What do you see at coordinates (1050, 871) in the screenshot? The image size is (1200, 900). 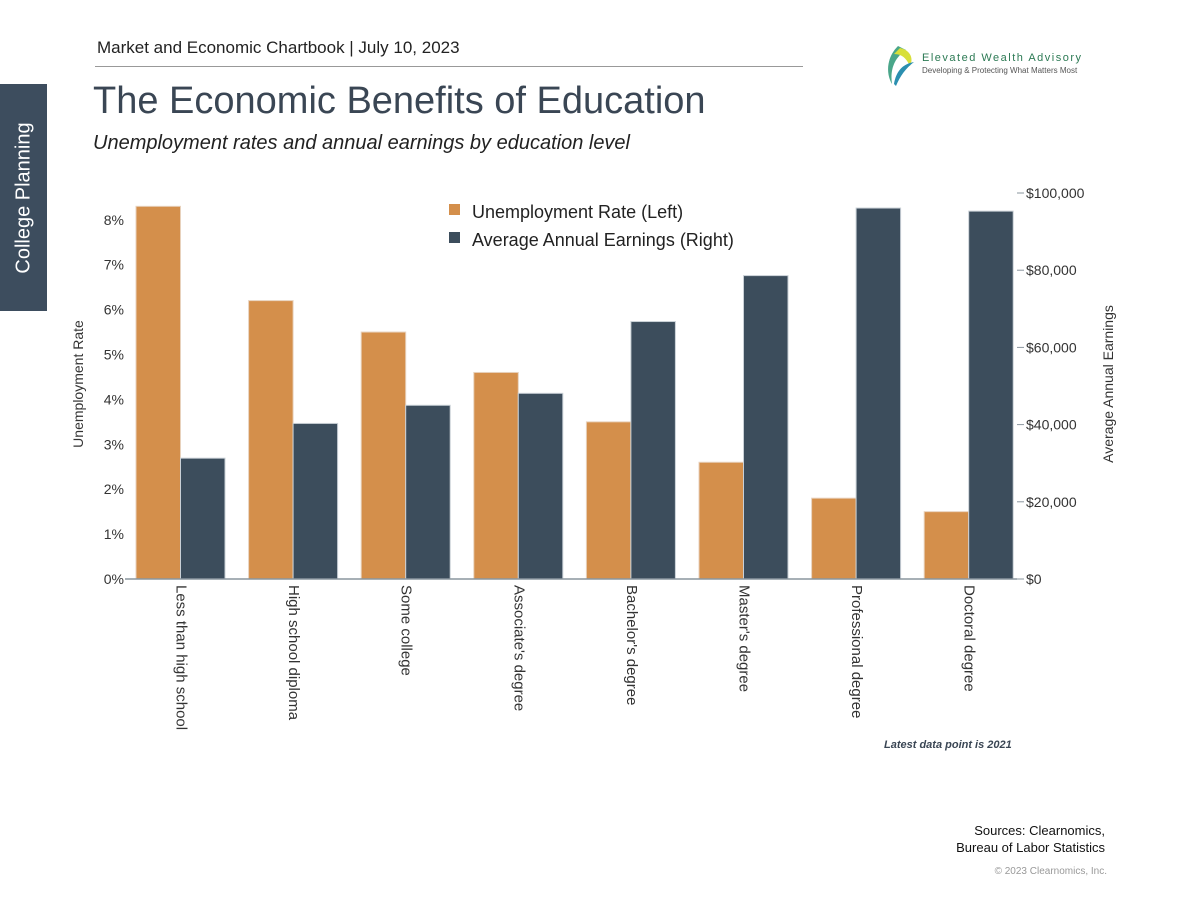 I see `copyright: © 2023 Clearnomics, Inc.` at bounding box center [1050, 871].